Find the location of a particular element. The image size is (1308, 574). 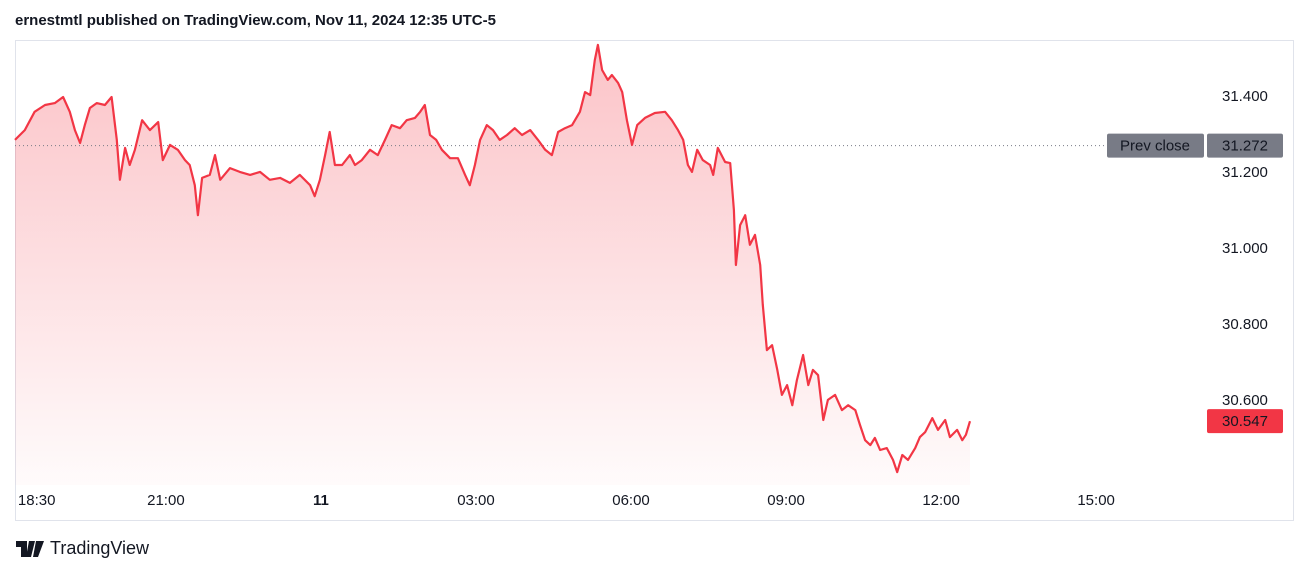

logo is located at coordinates (30, 548).